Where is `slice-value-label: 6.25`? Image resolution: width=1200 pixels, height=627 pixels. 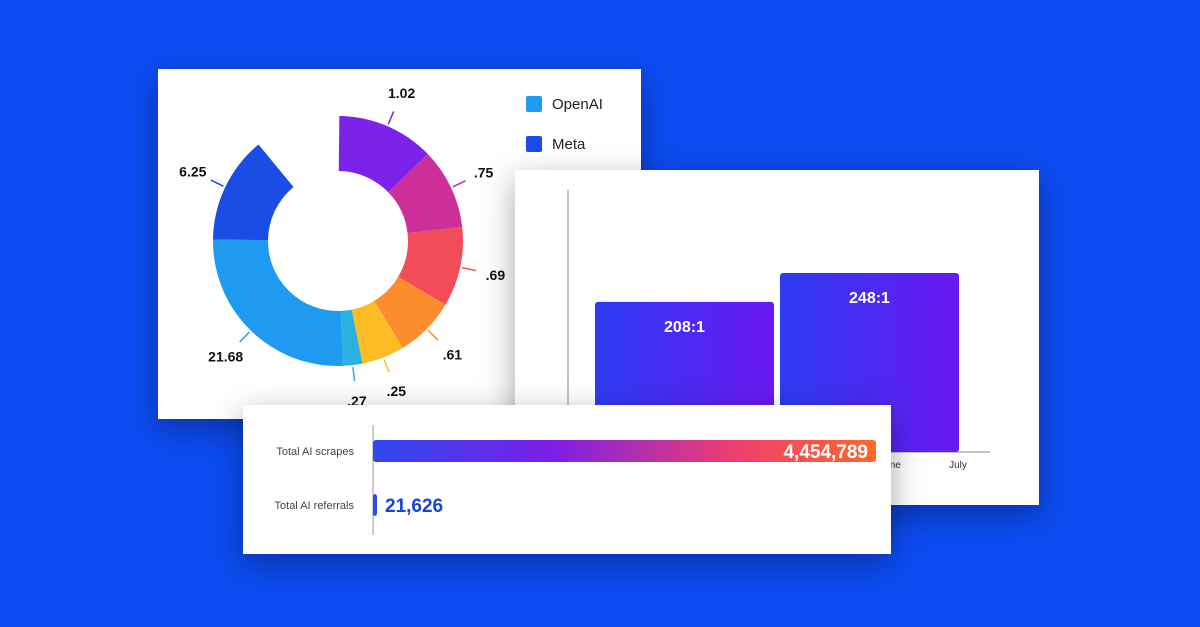 slice-value-label: 6.25 is located at coordinates (192, 171).